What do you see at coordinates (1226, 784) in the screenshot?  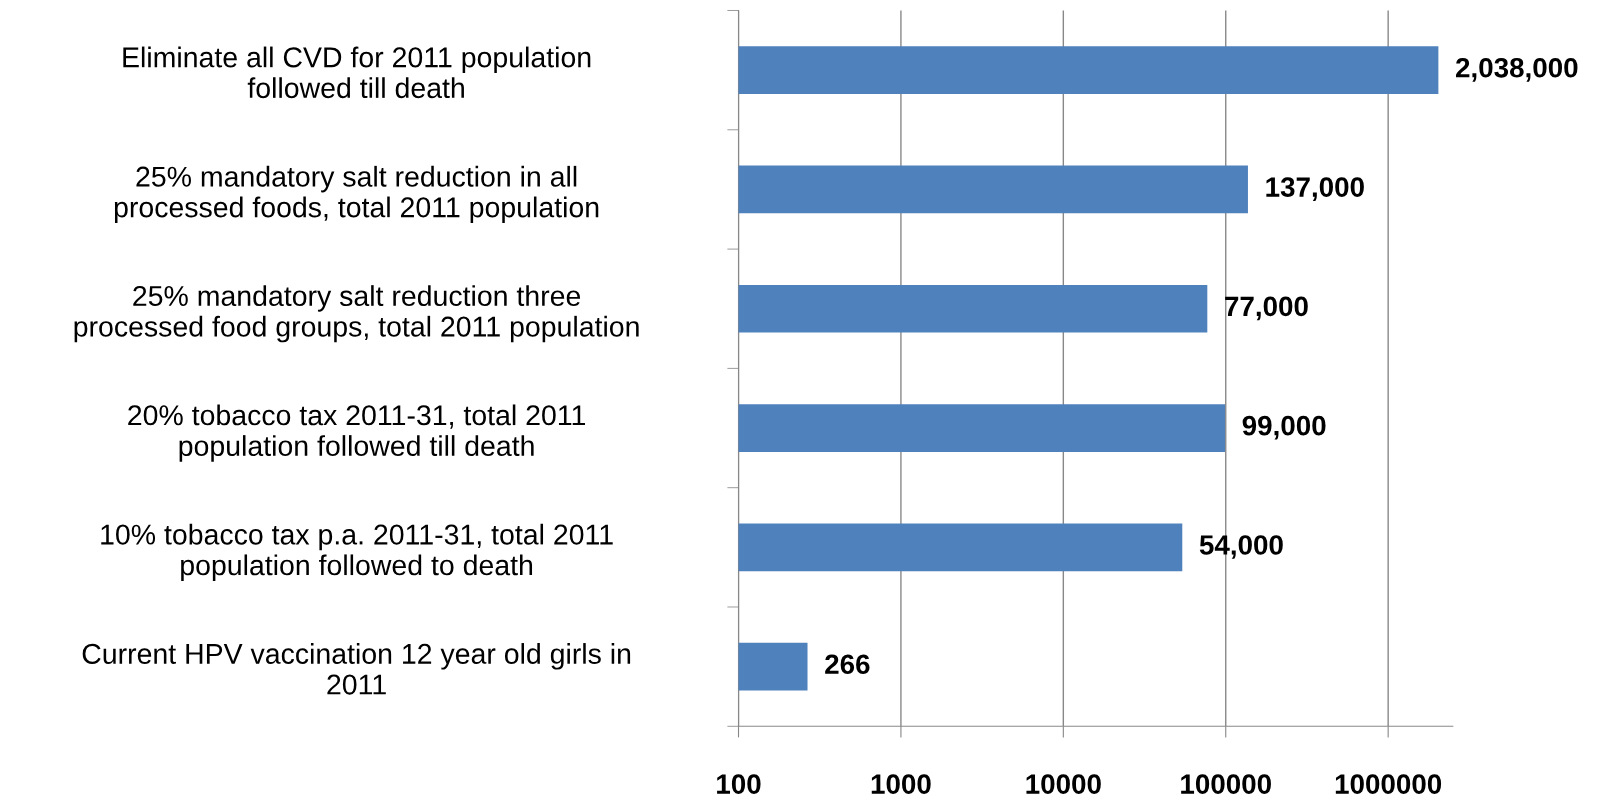 I see `x-tick-label: 100000` at bounding box center [1226, 784].